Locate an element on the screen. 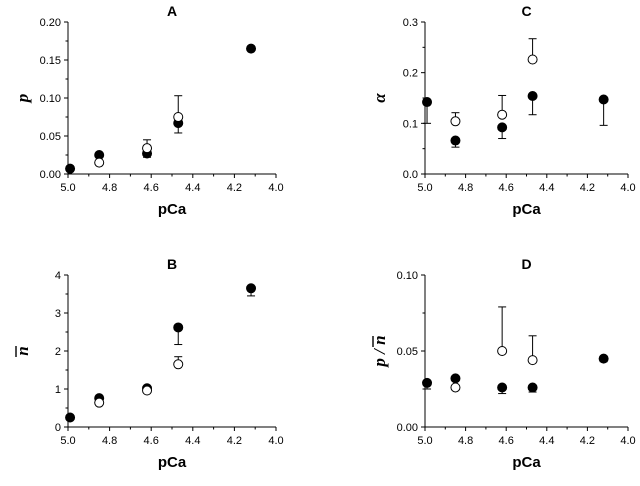  y-tick-label: 2 is located at coordinates (58, 352).